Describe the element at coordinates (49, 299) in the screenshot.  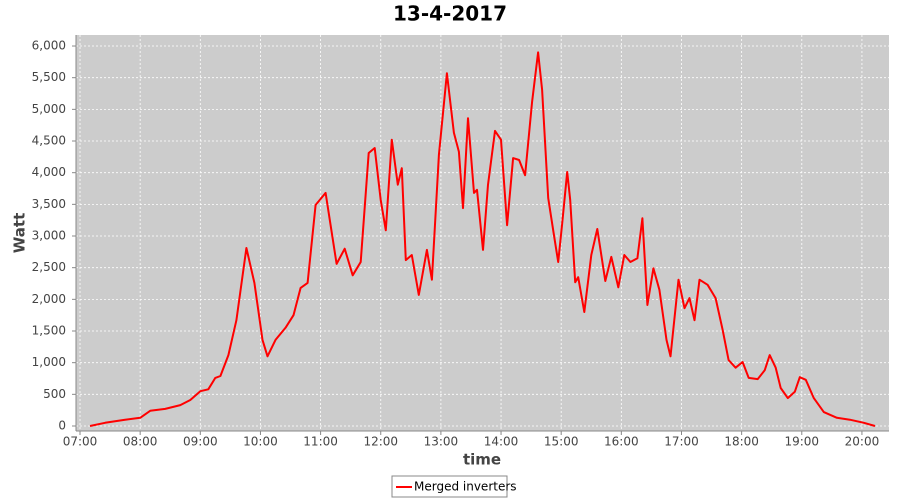
I see `y-tick-label: 2,000` at that location.